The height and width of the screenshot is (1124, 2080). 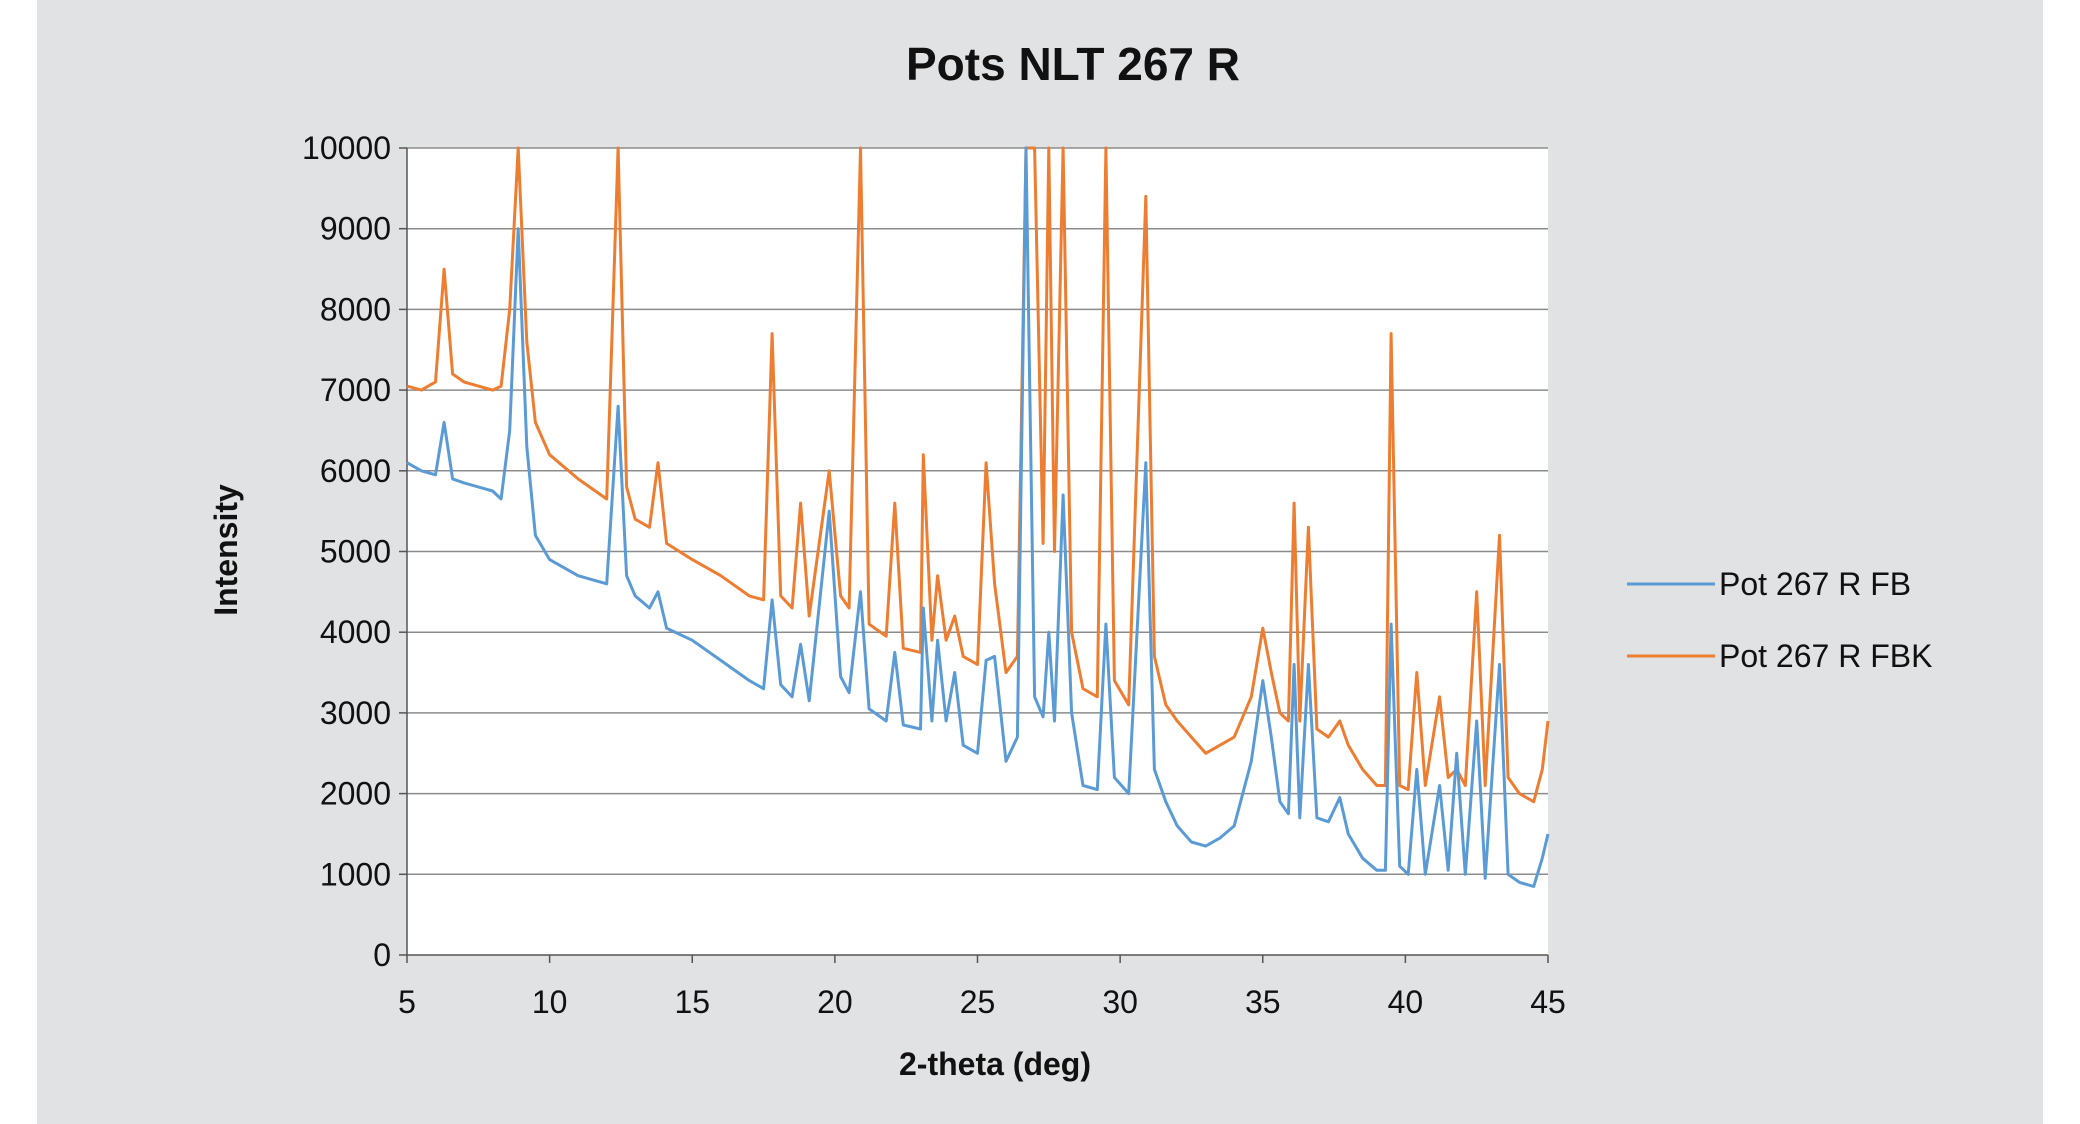 I want to click on legend-label-fb: Pot 267 R FB, so click(x=1815, y=584).